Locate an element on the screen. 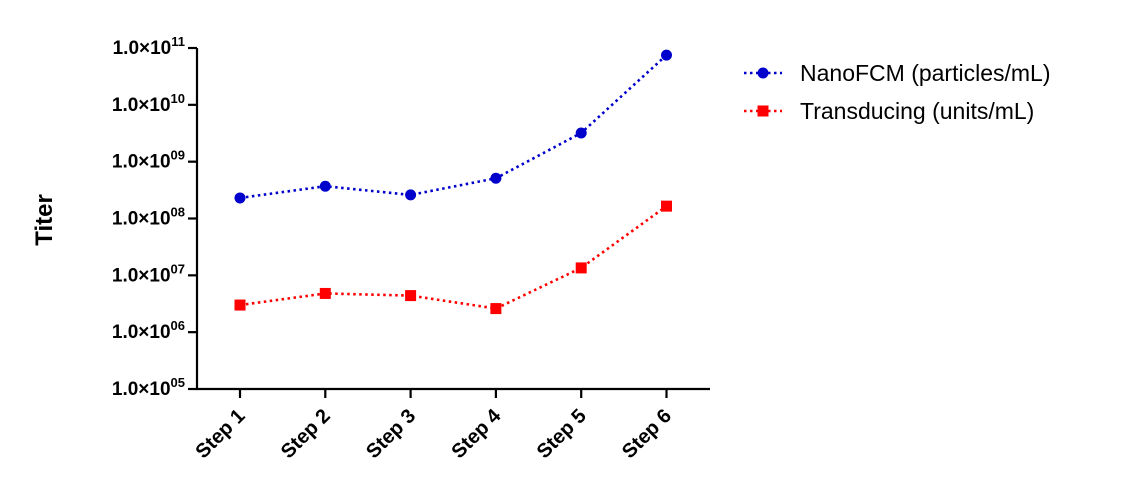  y-tick-label: 1.0×1008 is located at coordinates (148, 217).